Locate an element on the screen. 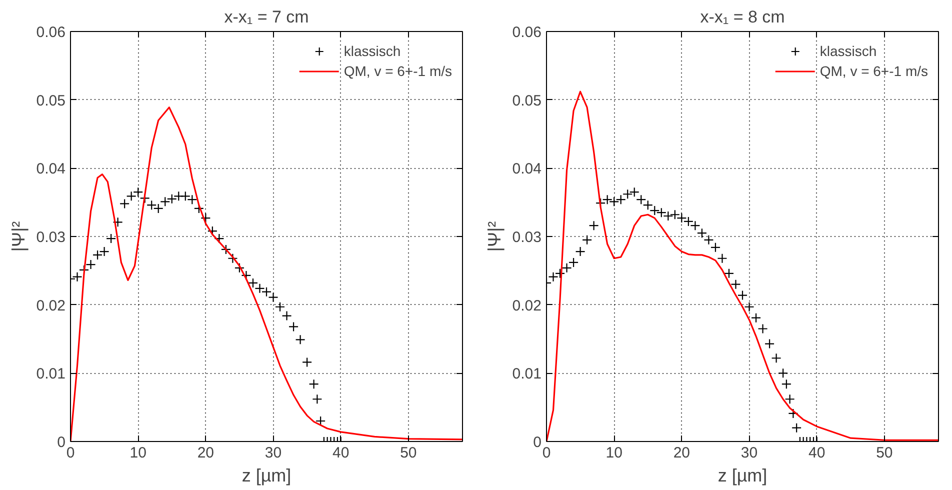 This screenshot has width=952, height=490. chart-title: x-x₁ = 7 cm is located at coordinates (266, 17).